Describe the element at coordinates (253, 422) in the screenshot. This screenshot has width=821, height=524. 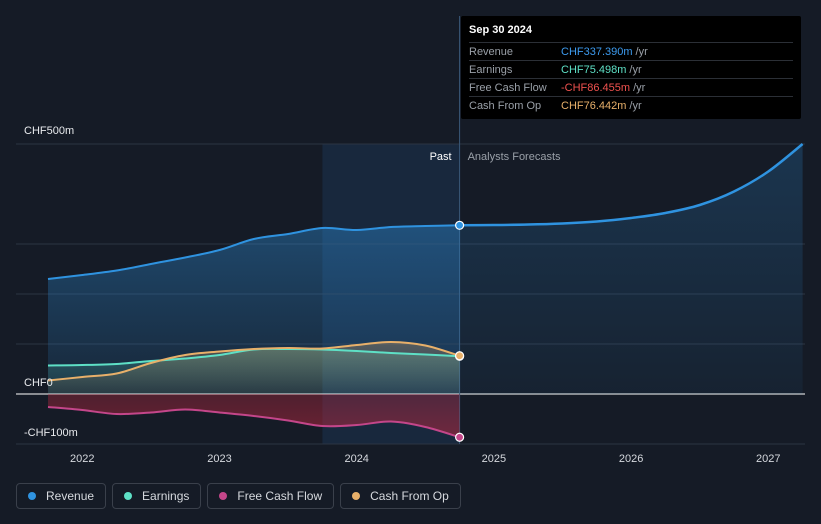
I see `free-cash-flow-line` at that location.